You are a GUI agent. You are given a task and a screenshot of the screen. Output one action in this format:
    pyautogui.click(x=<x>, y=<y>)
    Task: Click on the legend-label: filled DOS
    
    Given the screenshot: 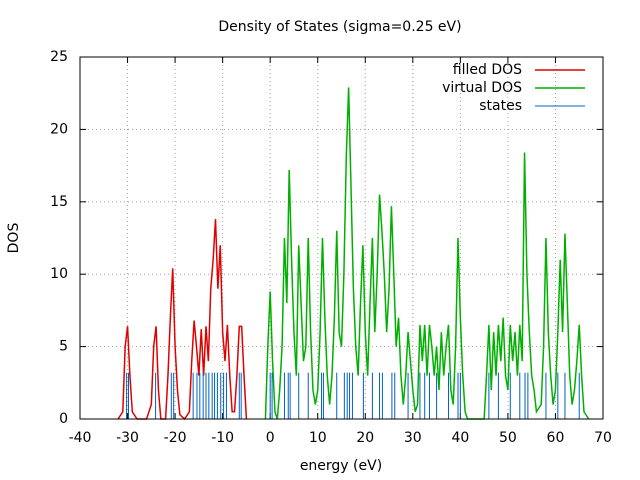 What is the action you would take?
    pyautogui.click(x=487, y=70)
    